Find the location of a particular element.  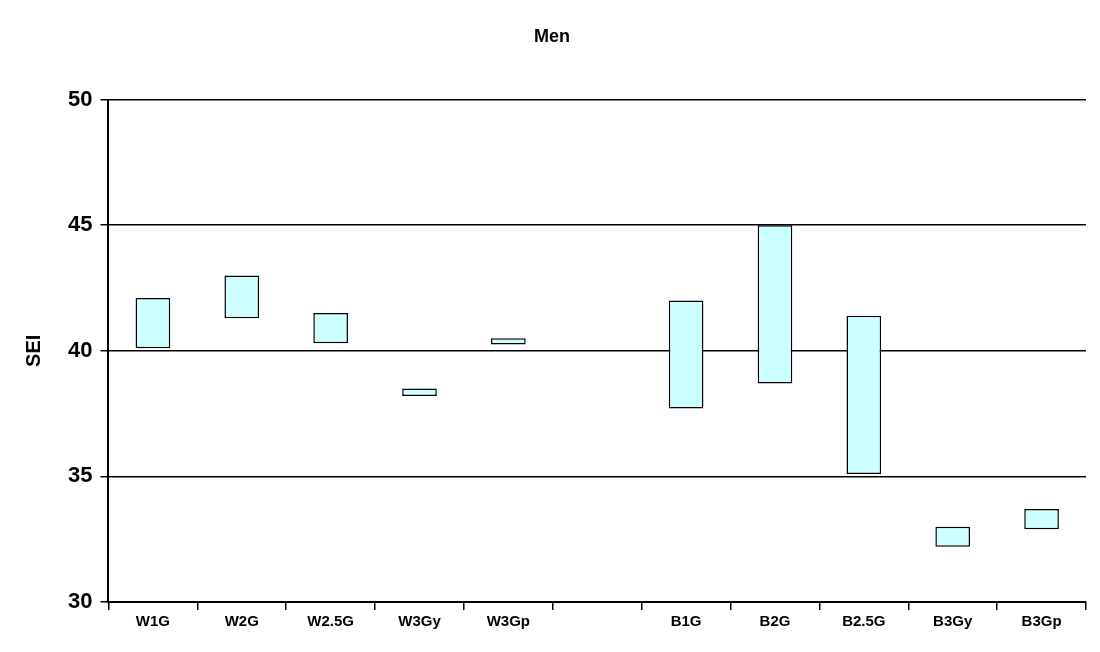

x-tick-label: W2G is located at coordinates (241, 621).